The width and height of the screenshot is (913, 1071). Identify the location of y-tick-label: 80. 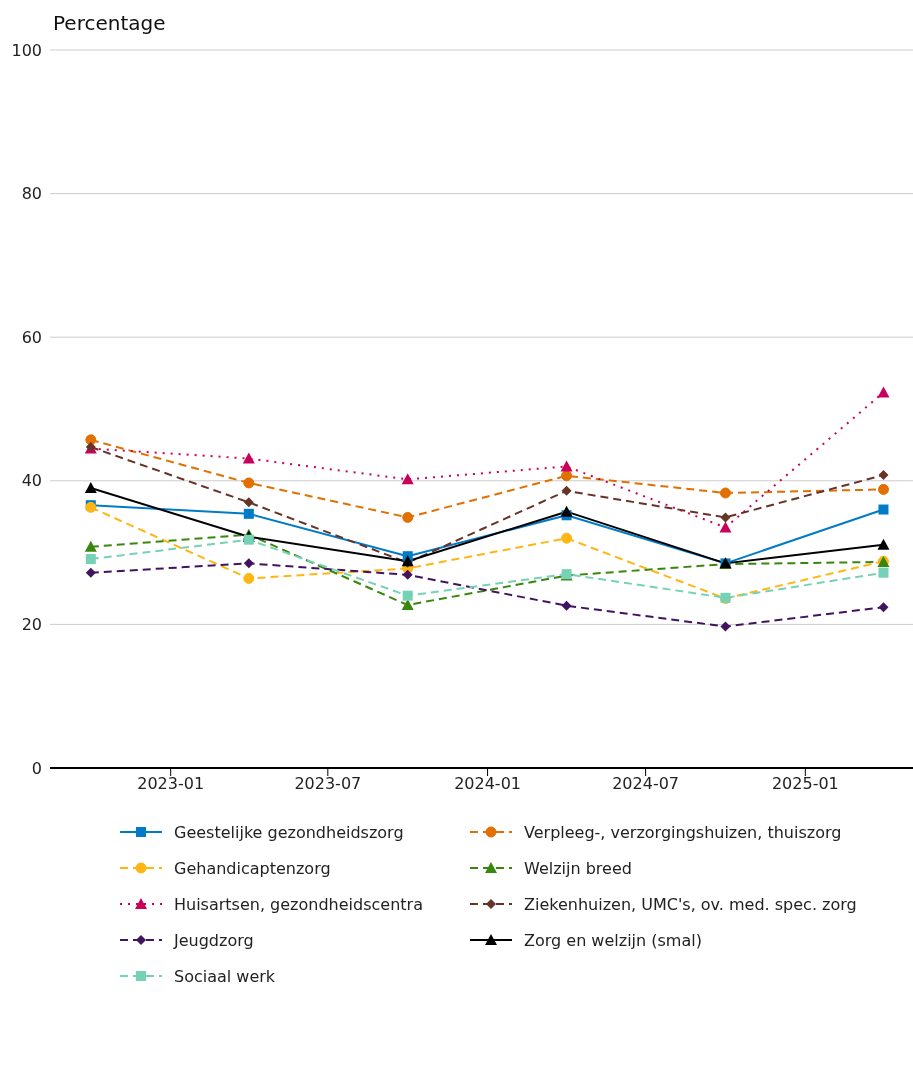
(31, 194).